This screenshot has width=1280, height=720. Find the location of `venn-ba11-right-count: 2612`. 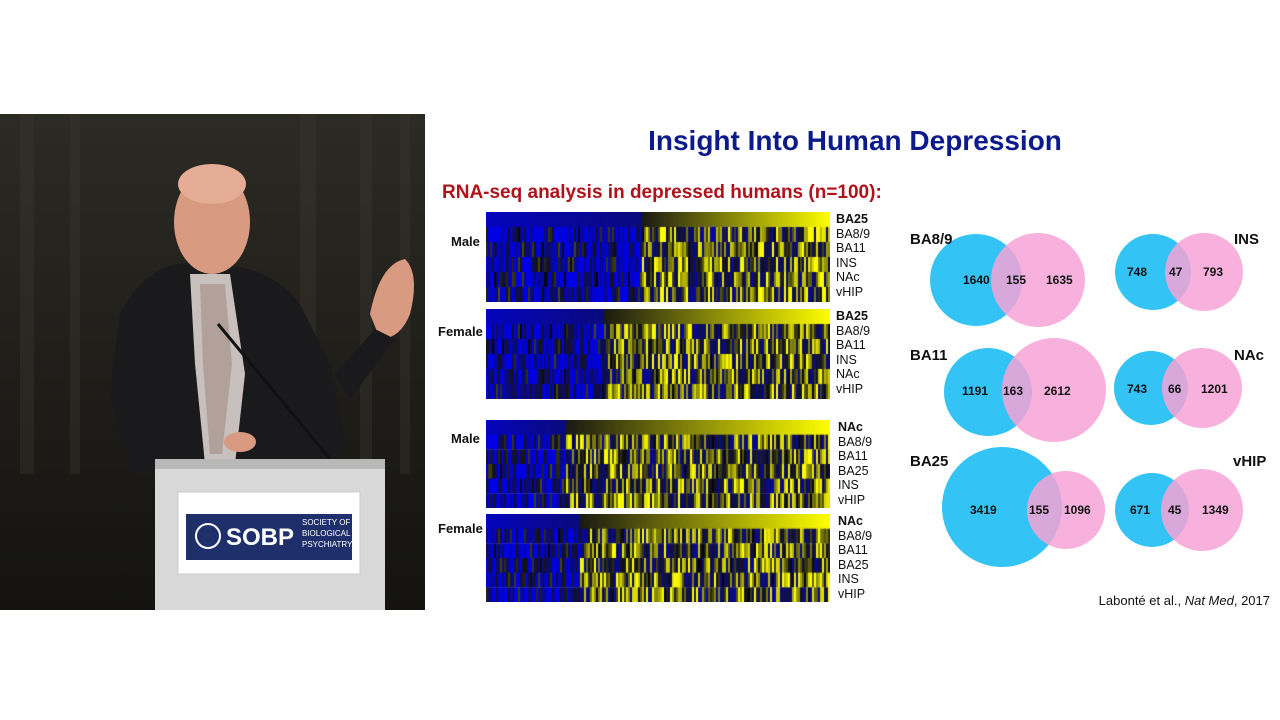

venn-ba11-right-count: 2612 is located at coordinates (1057, 391).